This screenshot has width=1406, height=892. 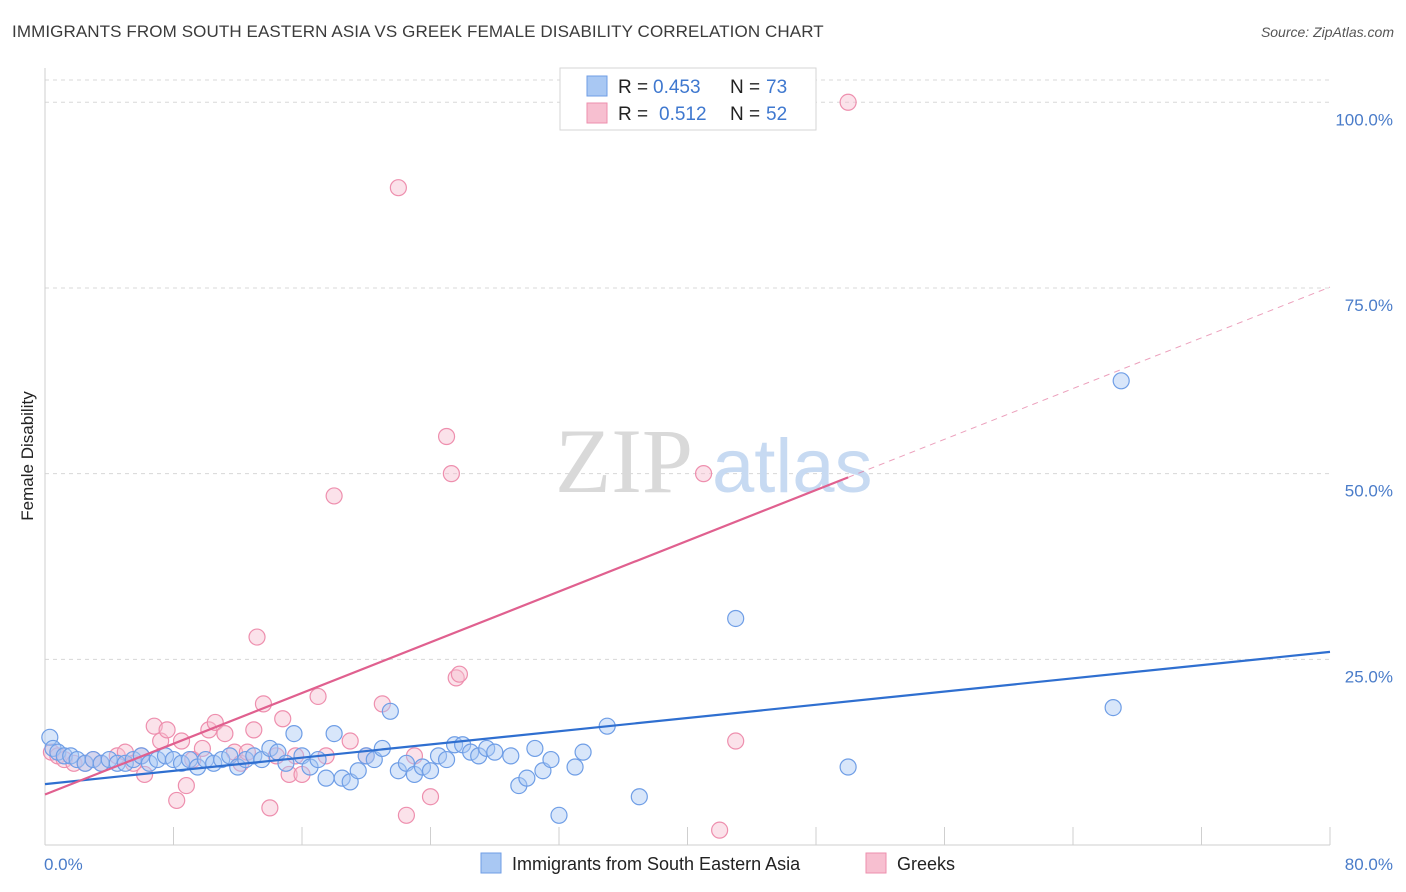 I want to click on y-tick-labels: 25.0% 50.0% 75.0% 100.0%, so click(x=1364, y=398).